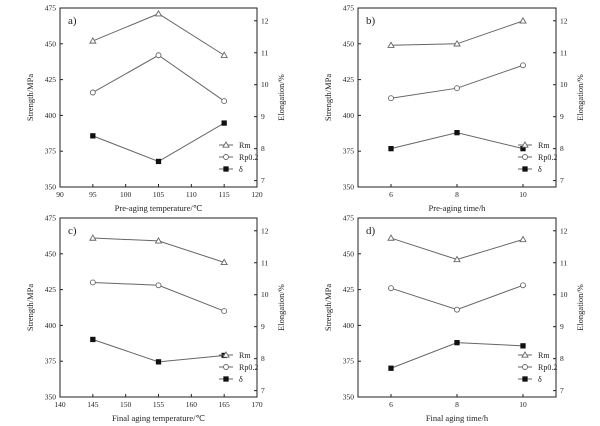 This screenshot has height=426, width=600. I want to click on y-tick-label: 475, so click(51, 218).